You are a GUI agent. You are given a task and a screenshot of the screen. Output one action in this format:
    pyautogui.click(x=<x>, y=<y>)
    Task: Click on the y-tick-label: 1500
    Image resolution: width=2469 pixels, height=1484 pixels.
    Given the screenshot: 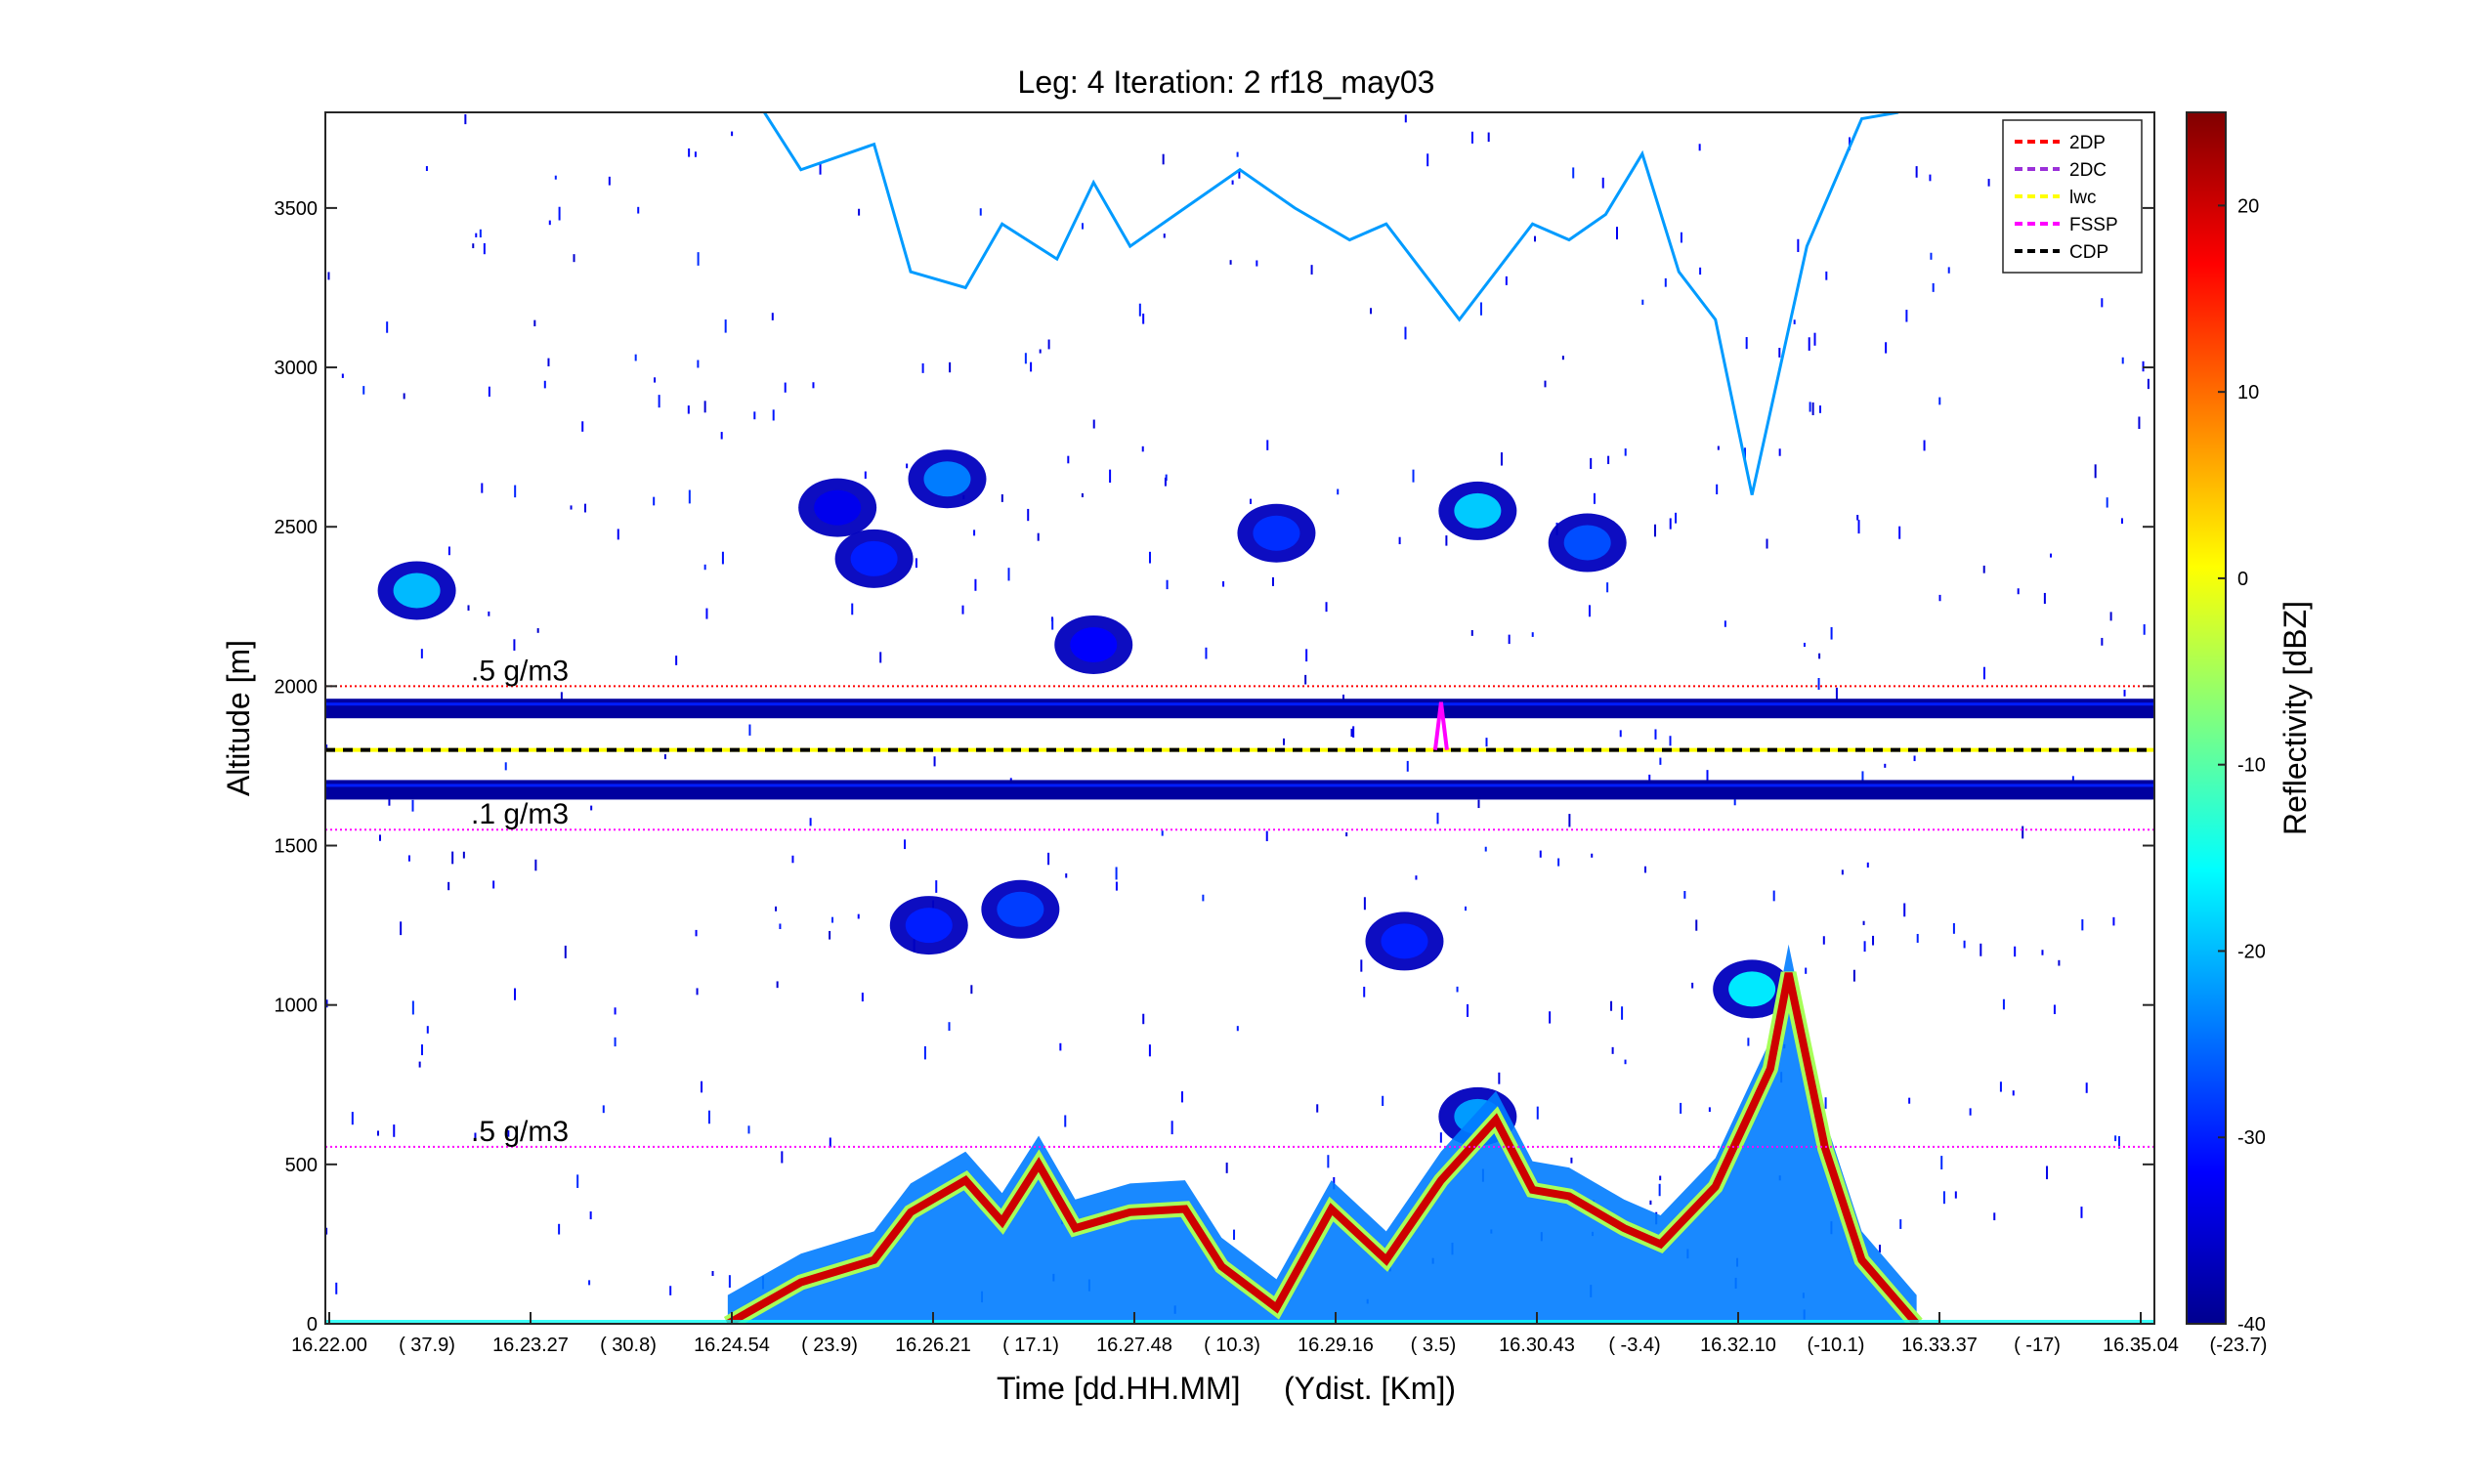 What is the action you would take?
    pyautogui.click(x=297, y=847)
    